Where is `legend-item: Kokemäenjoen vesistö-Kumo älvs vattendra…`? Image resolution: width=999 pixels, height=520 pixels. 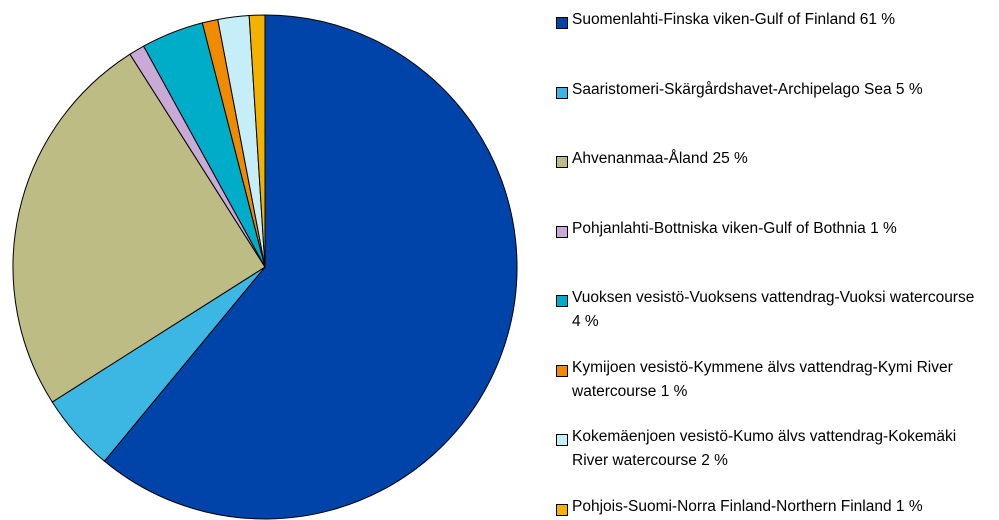
legend-item: Kokemäenjoen vesistö-Kumo älvs vattendra… is located at coordinates (771, 450).